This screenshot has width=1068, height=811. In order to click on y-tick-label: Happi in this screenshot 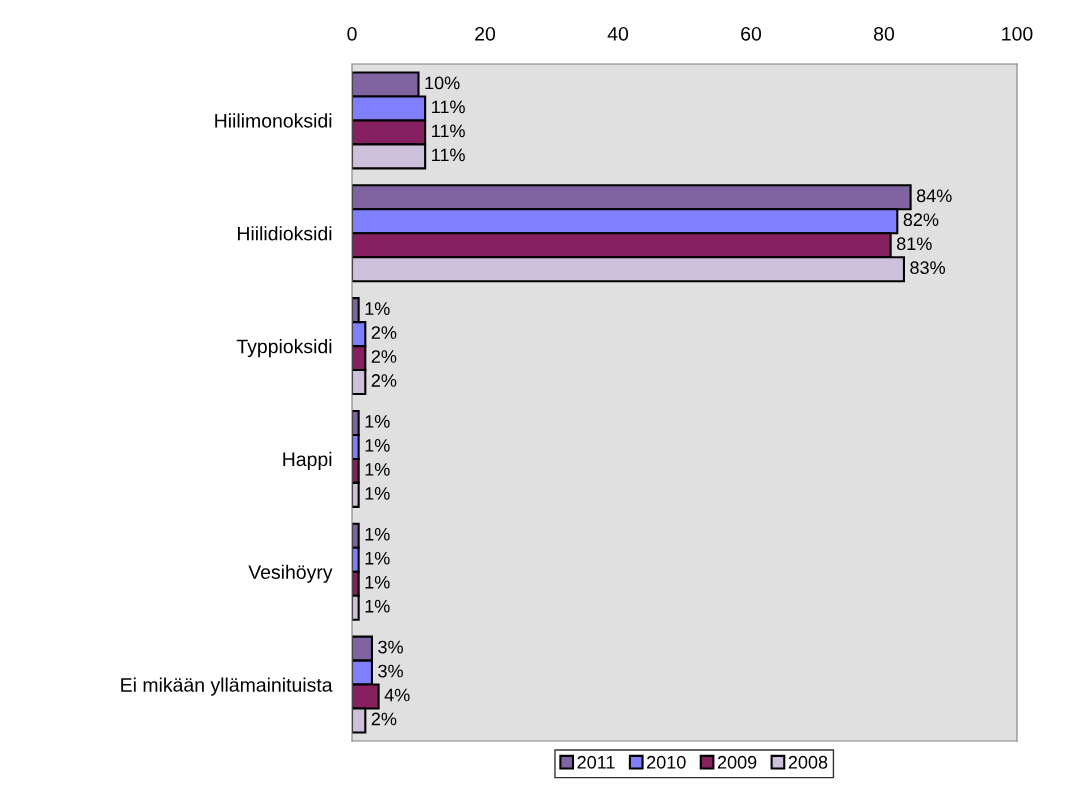, I will do `click(307, 460)`.